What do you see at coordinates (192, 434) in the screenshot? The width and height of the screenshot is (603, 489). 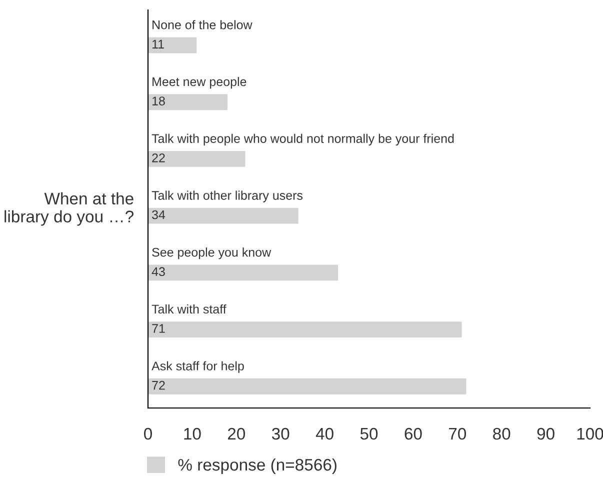 I see `x-tick-label: 10` at bounding box center [192, 434].